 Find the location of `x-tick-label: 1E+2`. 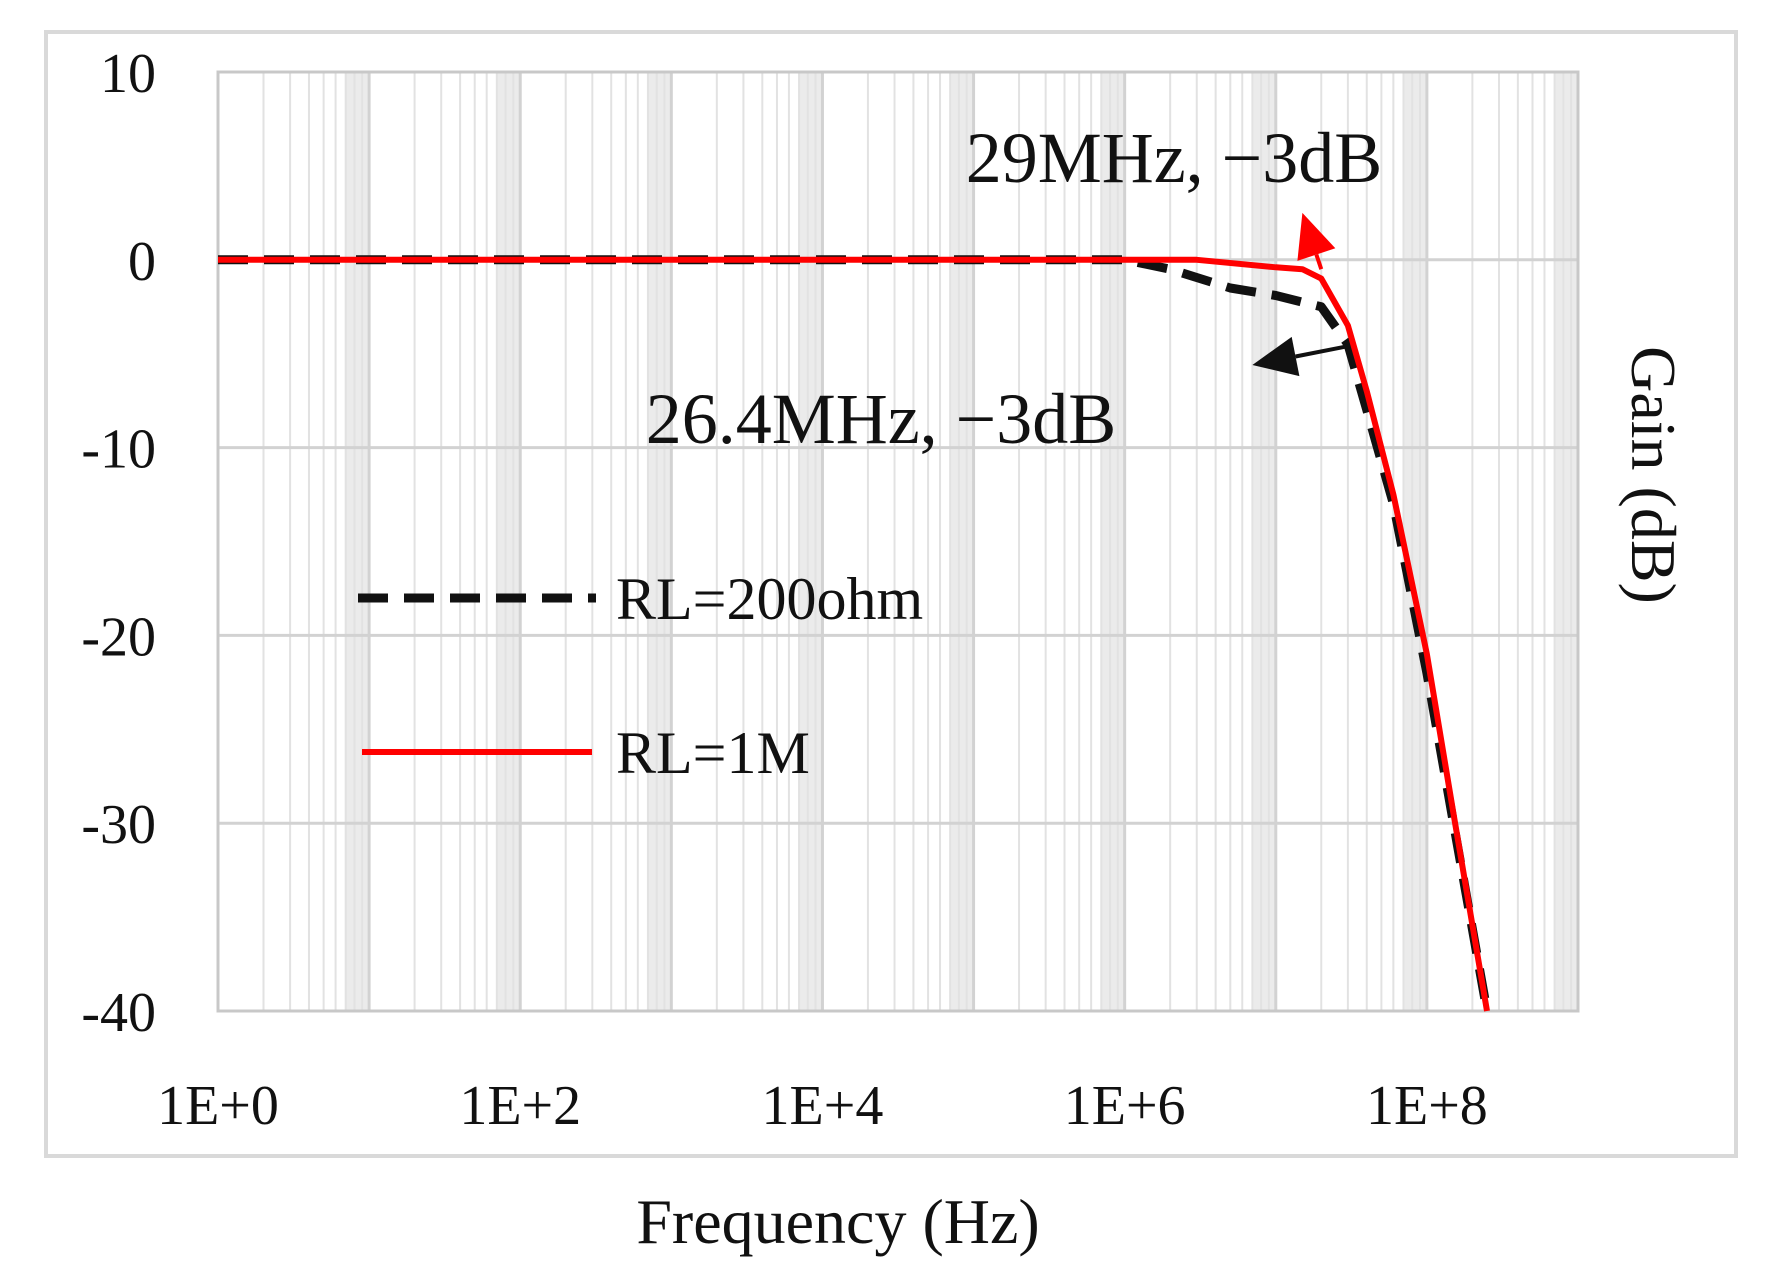

x-tick-label: 1E+2 is located at coordinates (520, 1106).